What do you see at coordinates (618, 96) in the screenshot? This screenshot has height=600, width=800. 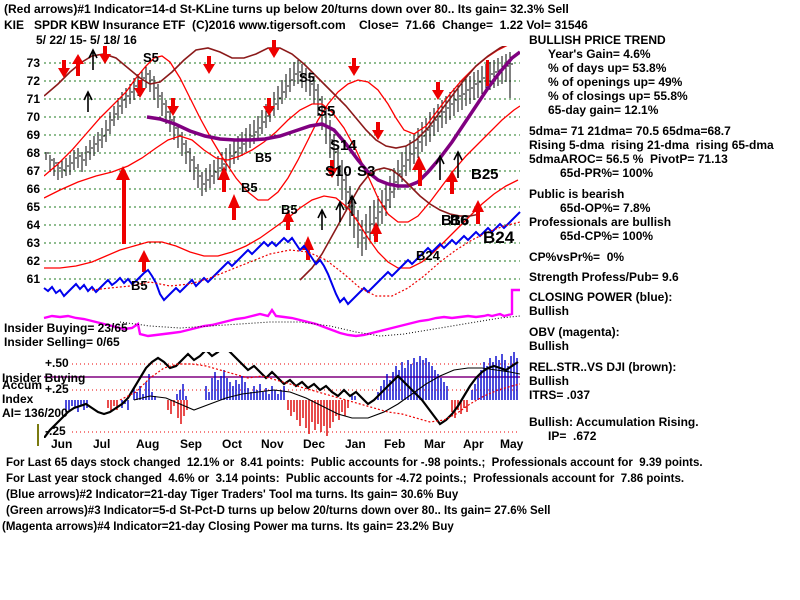 I see `pct-closings-up: % of closings up= 55.8%` at bounding box center [618, 96].